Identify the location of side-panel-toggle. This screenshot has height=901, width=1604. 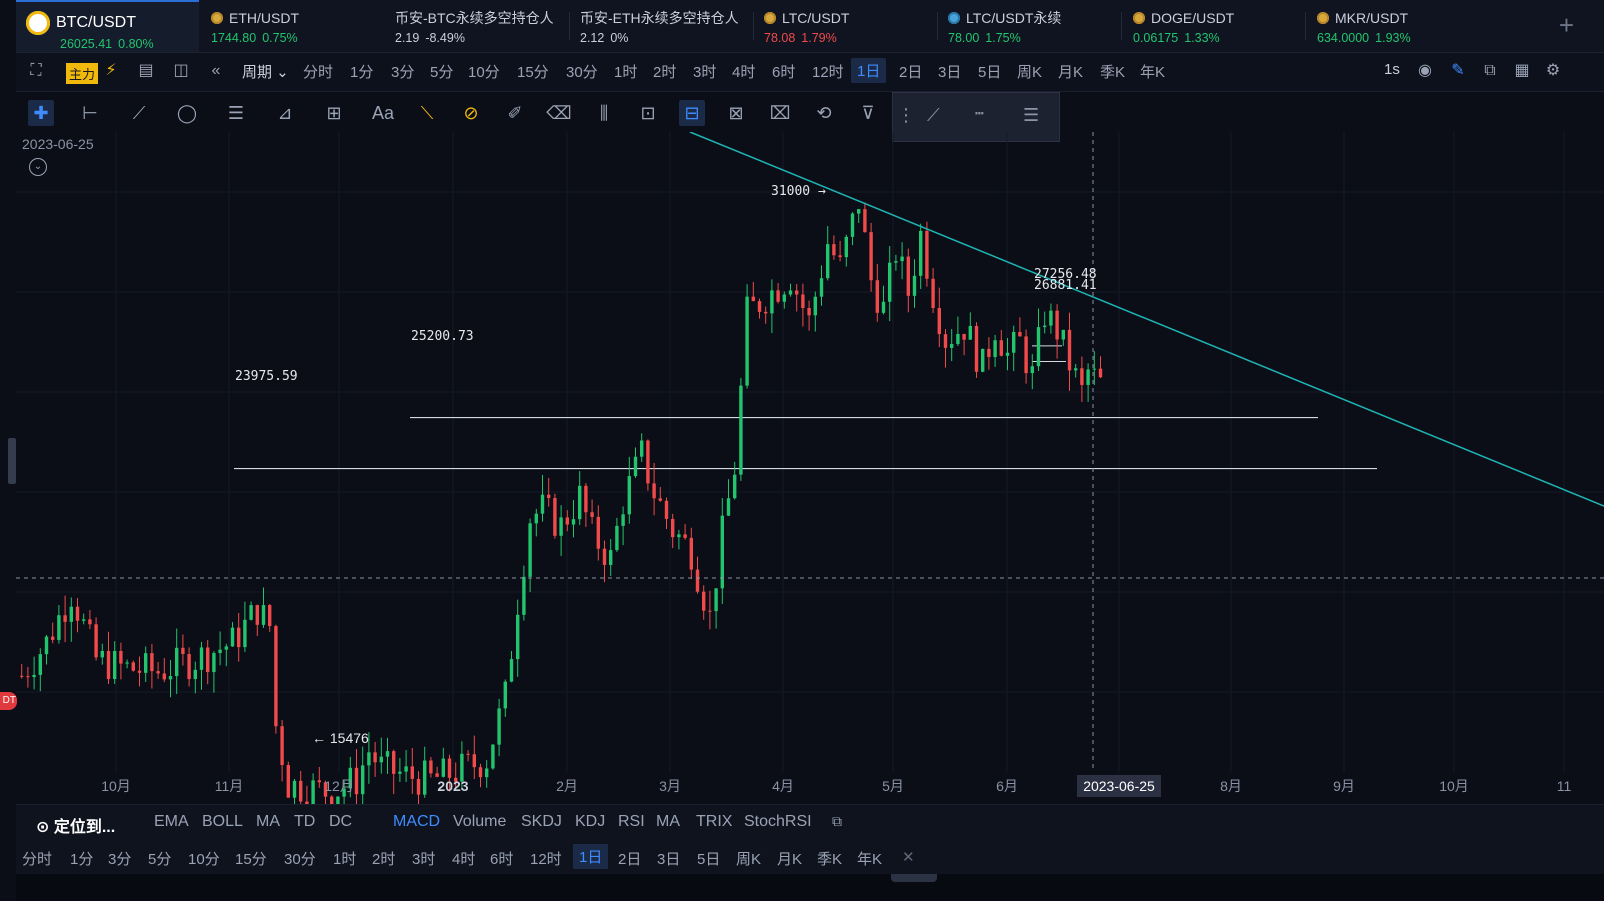
(12, 461).